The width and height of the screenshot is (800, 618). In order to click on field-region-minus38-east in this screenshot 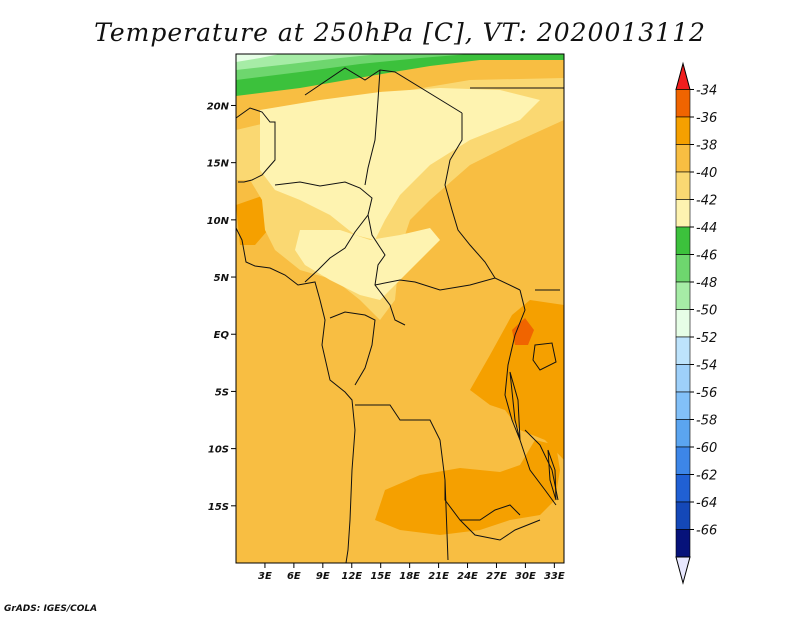, I will do `click(517, 380)`.